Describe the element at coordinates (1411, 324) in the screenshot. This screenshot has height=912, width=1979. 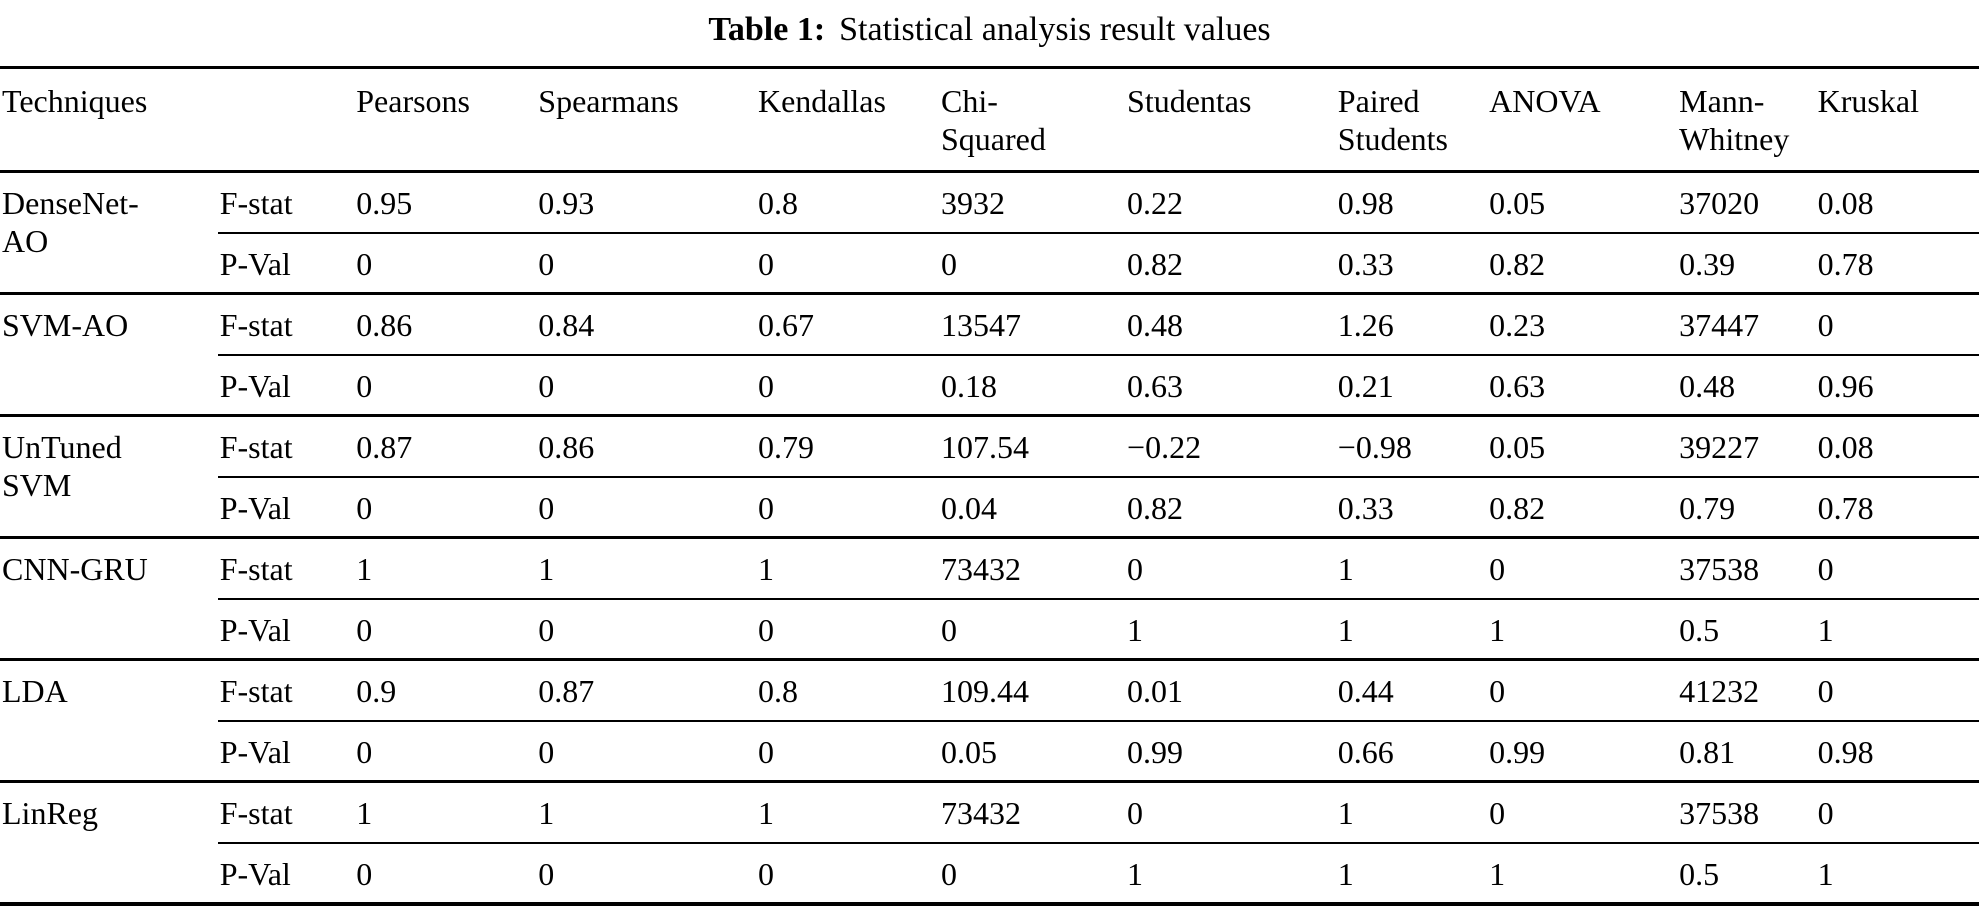
I see `value-cell: 1.26` at that location.